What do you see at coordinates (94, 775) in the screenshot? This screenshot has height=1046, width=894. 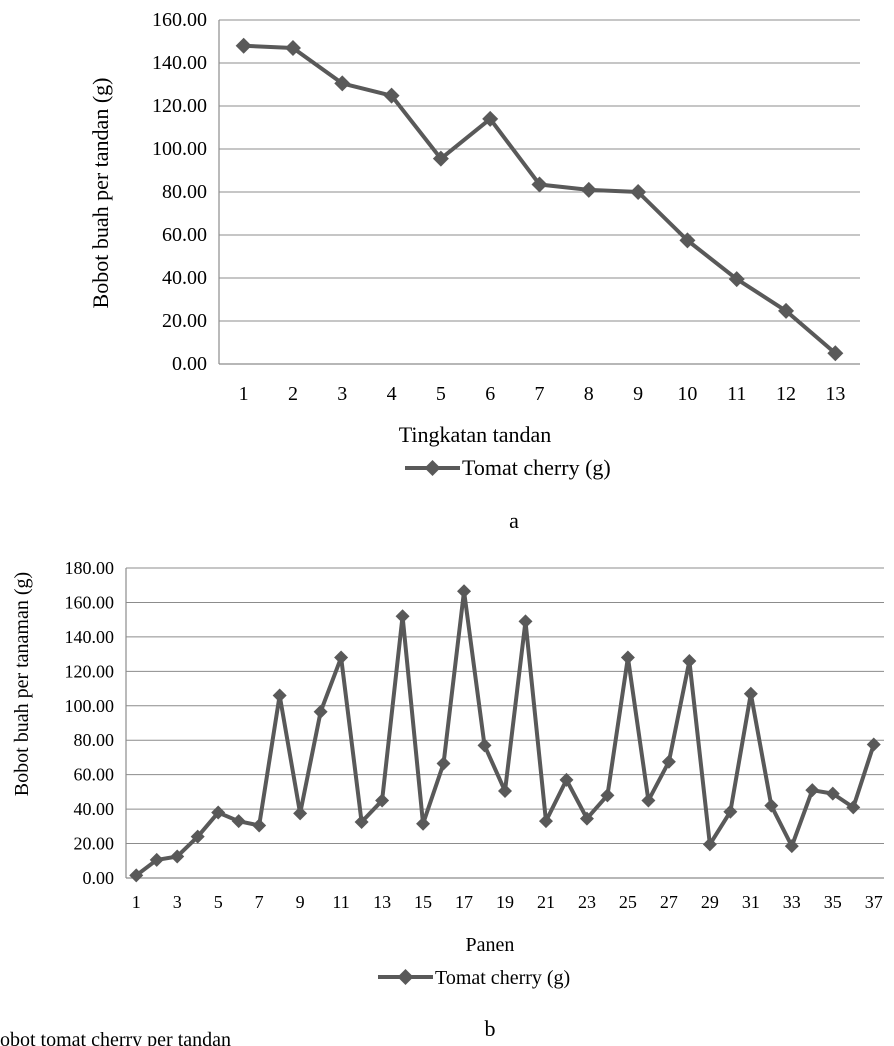 I see `chart-b-y-tick-label: 60.00` at bounding box center [94, 775].